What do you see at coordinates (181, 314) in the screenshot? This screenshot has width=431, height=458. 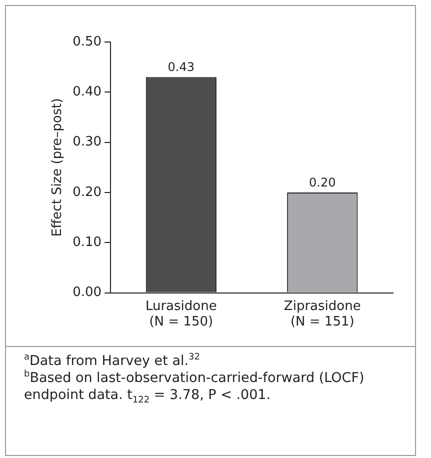 I see `x-tick-label: Lurasidone (N = 150)` at bounding box center [181, 314].